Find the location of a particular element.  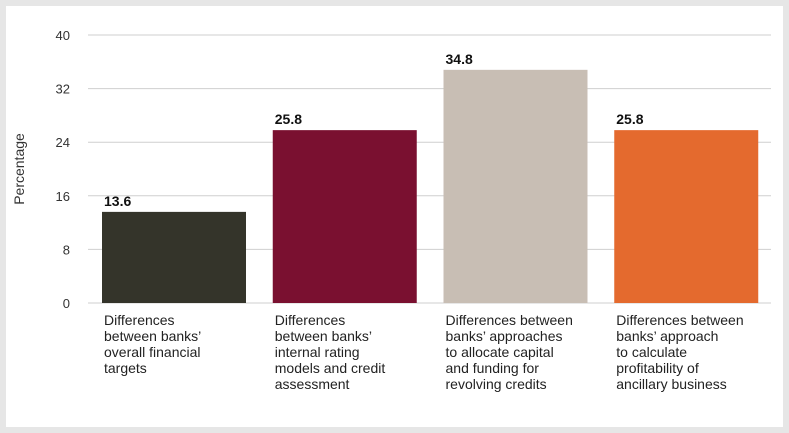

data-label: 34.8 is located at coordinates (459, 59).